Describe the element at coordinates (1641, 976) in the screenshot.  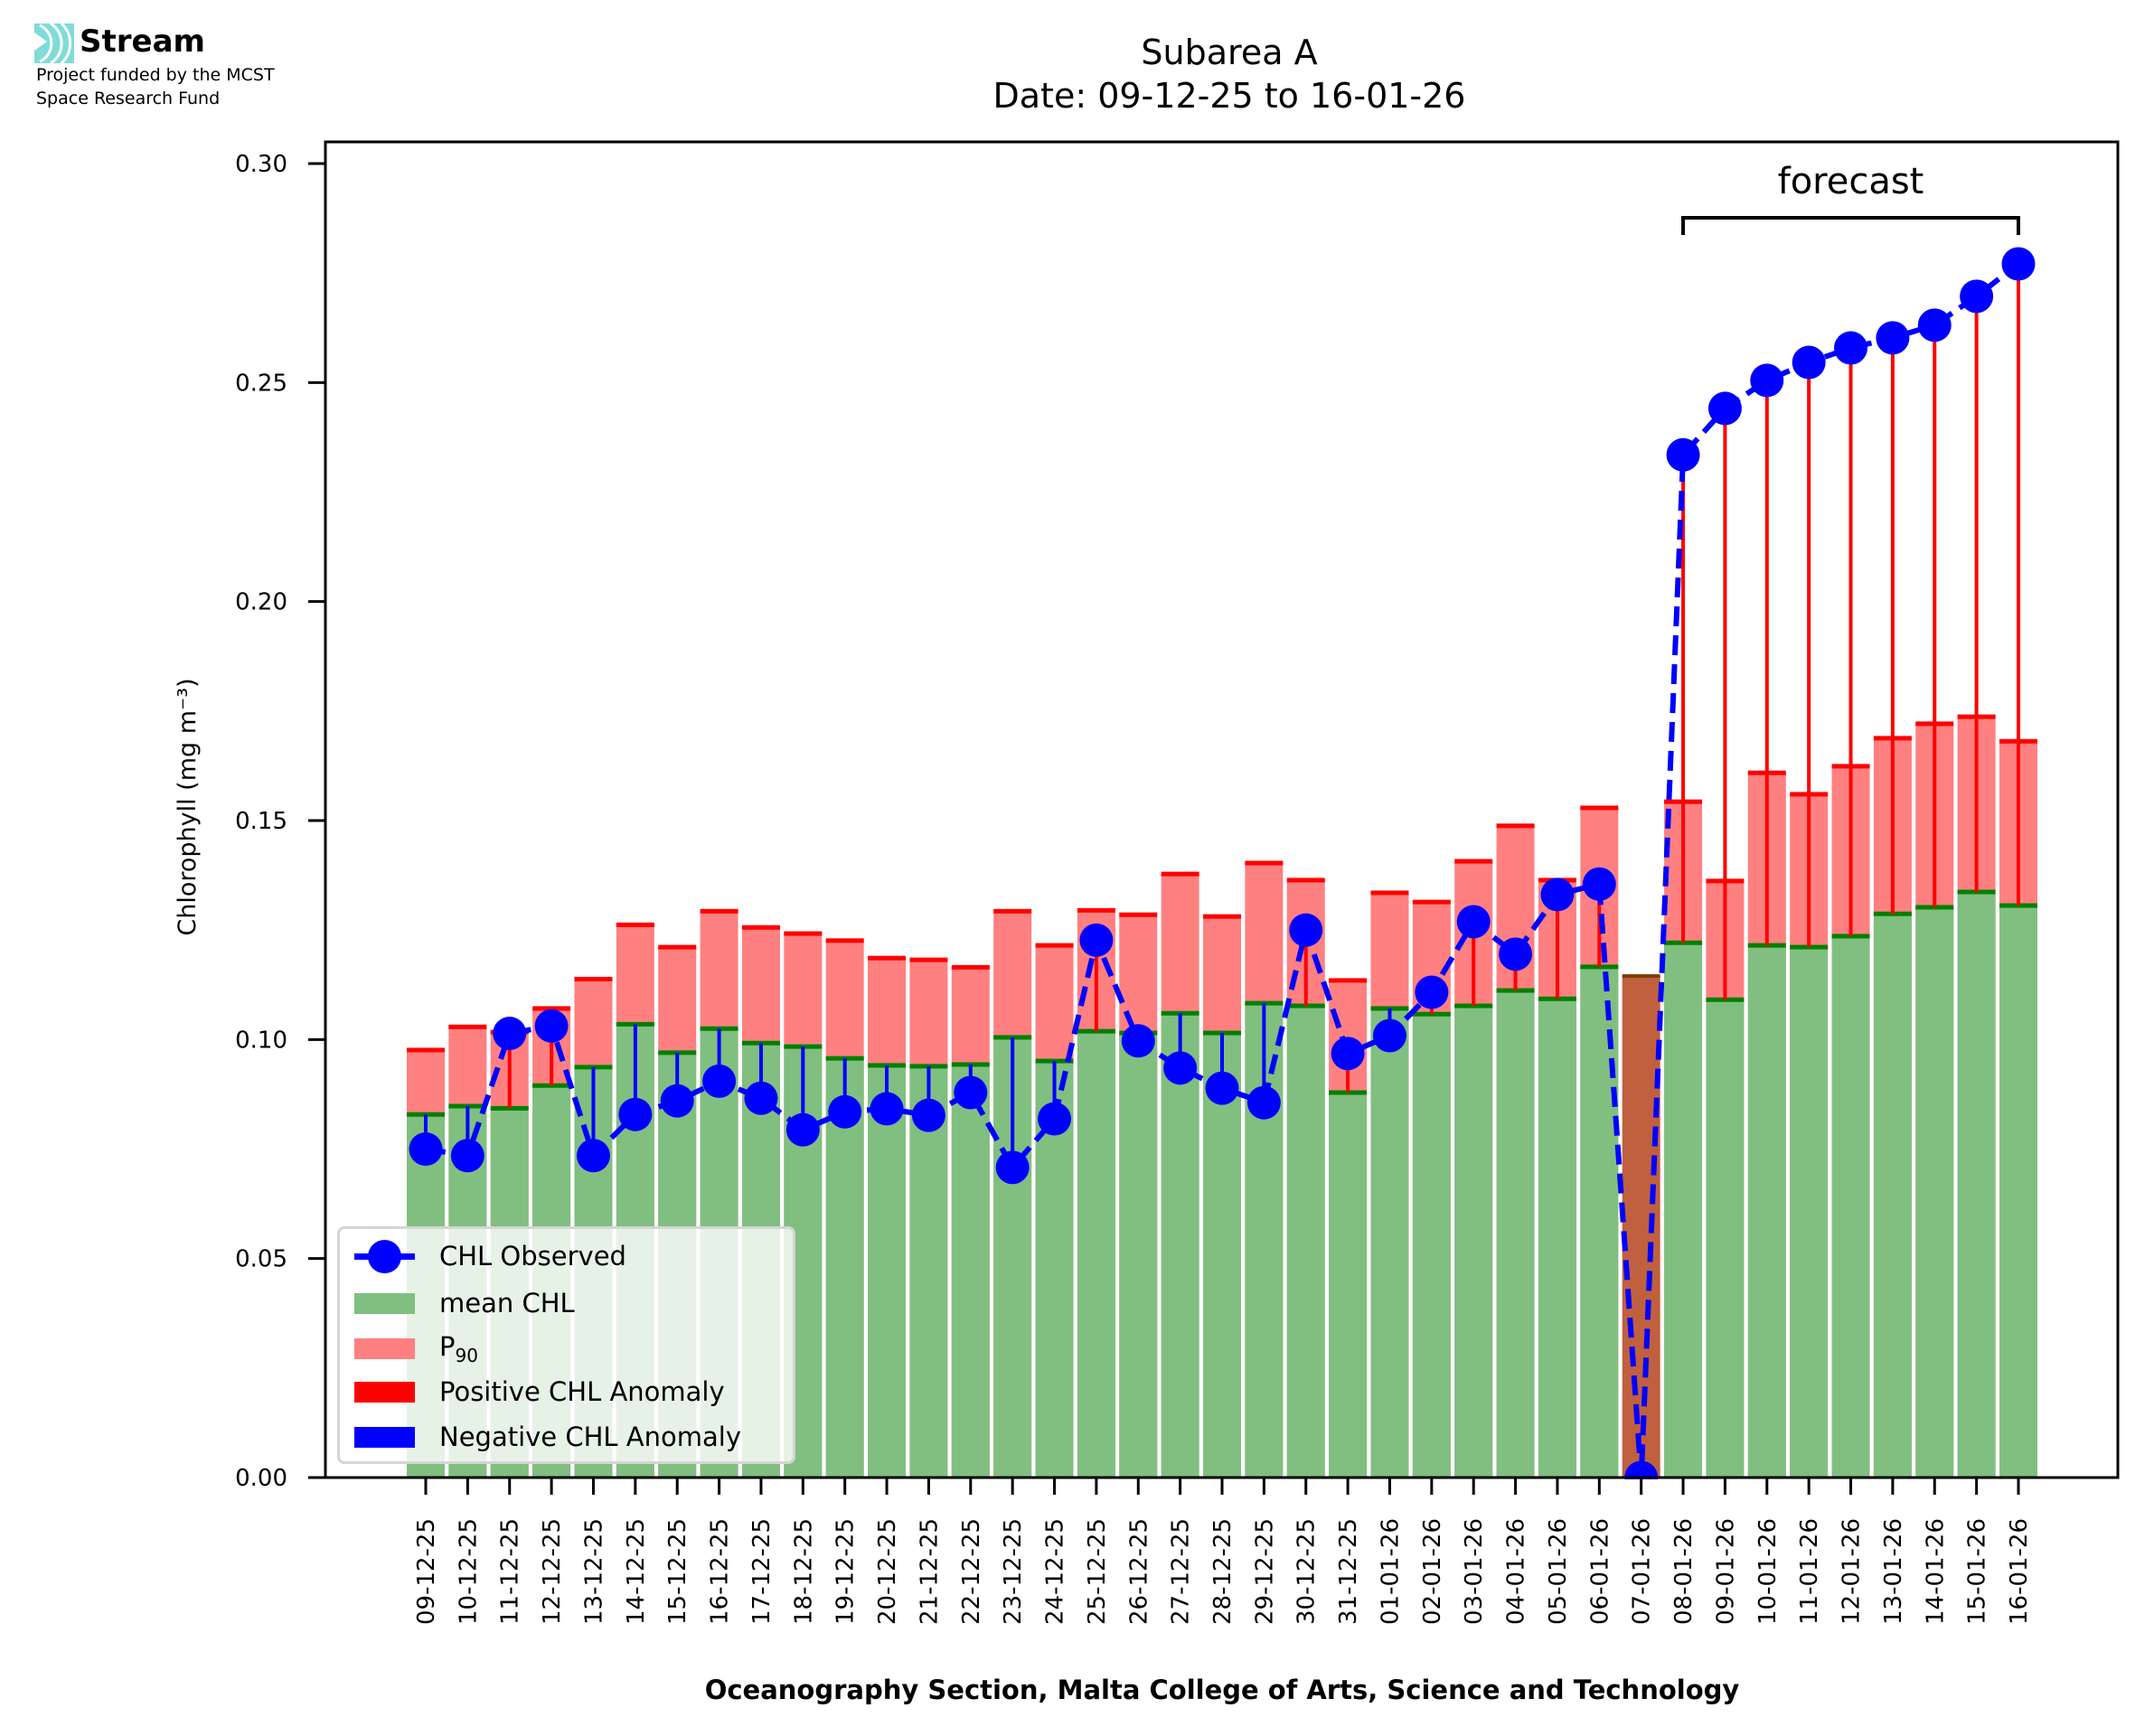
I see `missing-data-bar-edge` at that location.